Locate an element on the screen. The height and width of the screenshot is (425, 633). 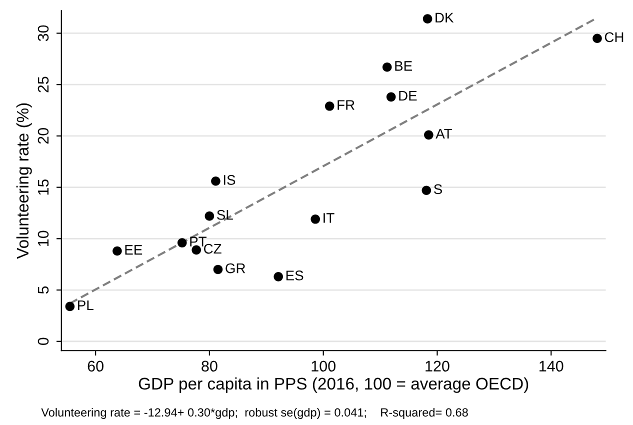
annotation: EE is located at coordinates (133, 250).